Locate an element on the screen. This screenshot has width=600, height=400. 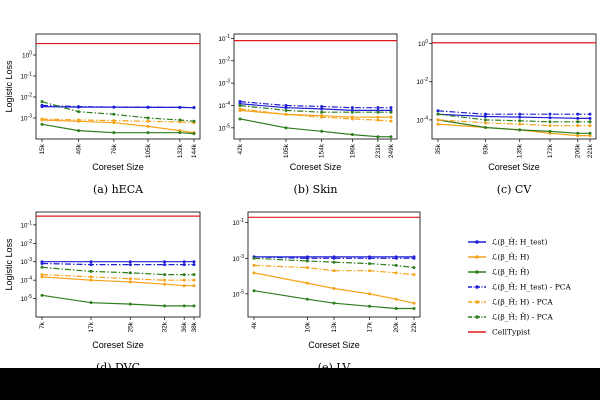
panel-caption: (e) LV is located at coordinates (335, 364).